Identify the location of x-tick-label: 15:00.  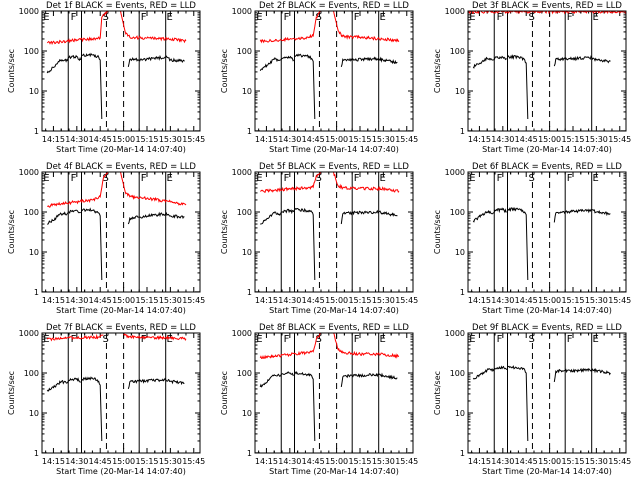
(549, 300).